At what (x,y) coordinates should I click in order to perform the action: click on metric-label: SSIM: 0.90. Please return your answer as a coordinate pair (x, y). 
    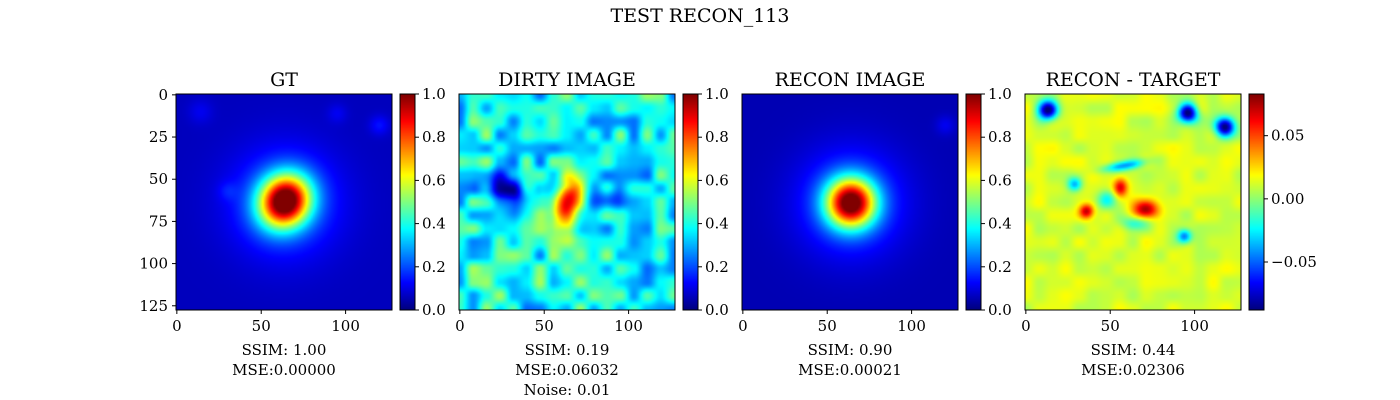
    Looking at the image, I should click on (850, 350).